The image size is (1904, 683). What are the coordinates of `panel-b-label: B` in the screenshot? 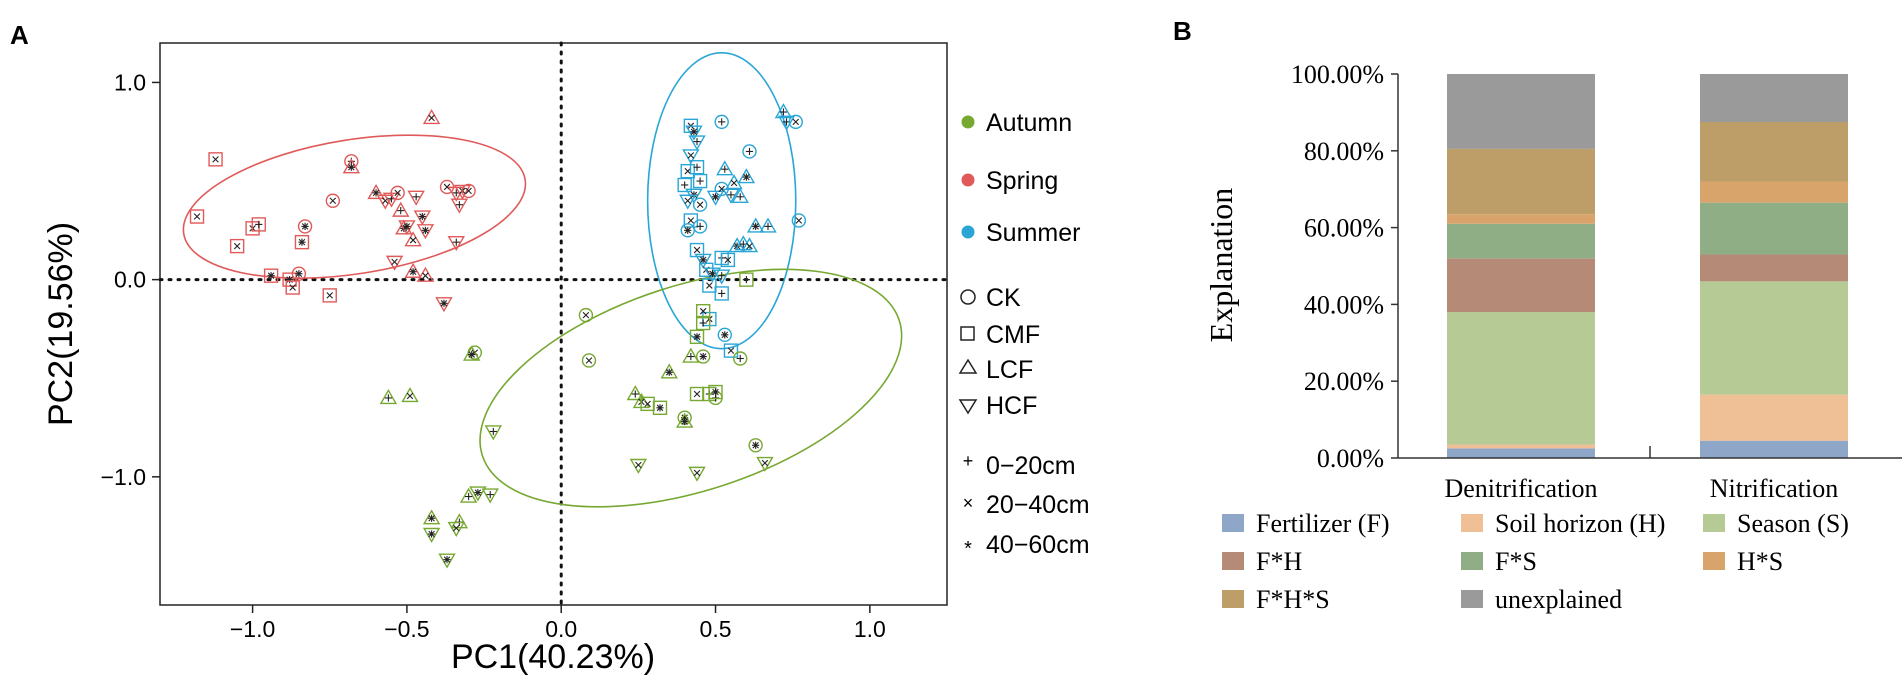 It's located at (1182, 31).